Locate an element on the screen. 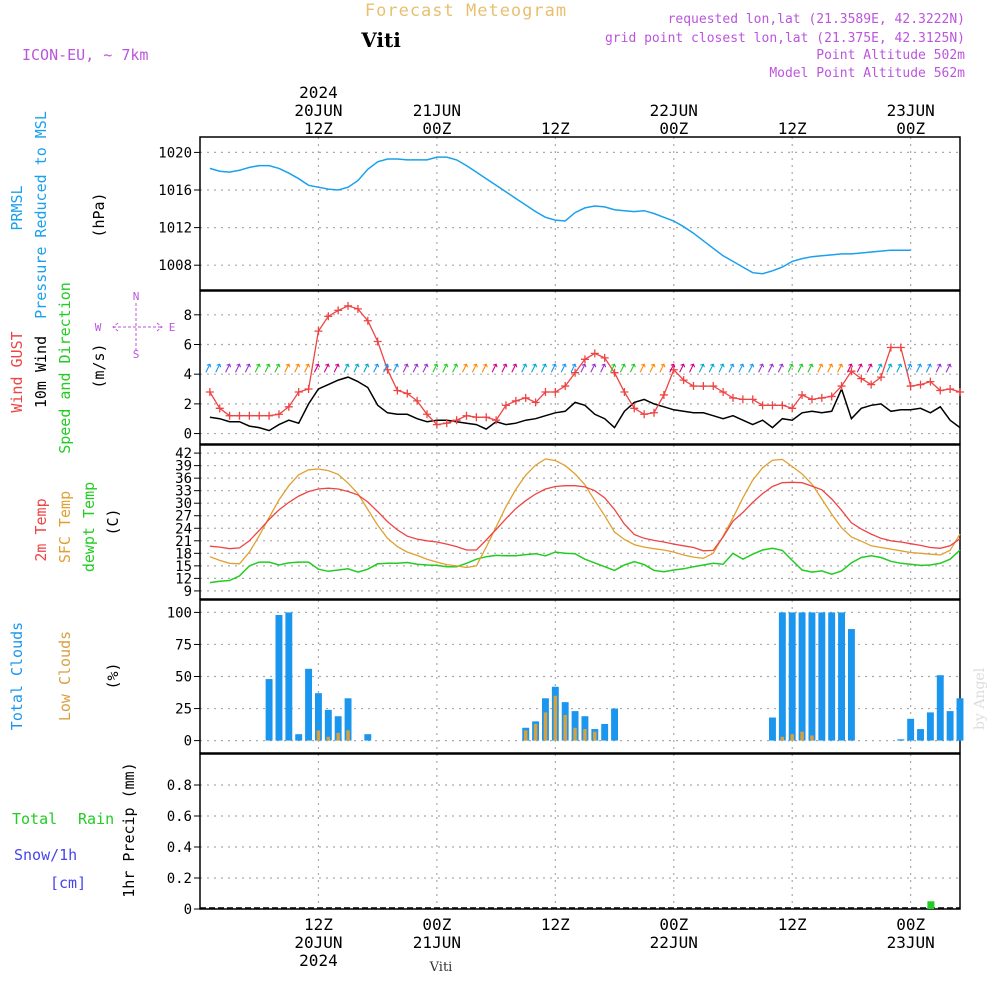 Image resolution: width=1000 pixels, height=1000 pixels. ytick-label: 24 is located at coordinates (183, 529).